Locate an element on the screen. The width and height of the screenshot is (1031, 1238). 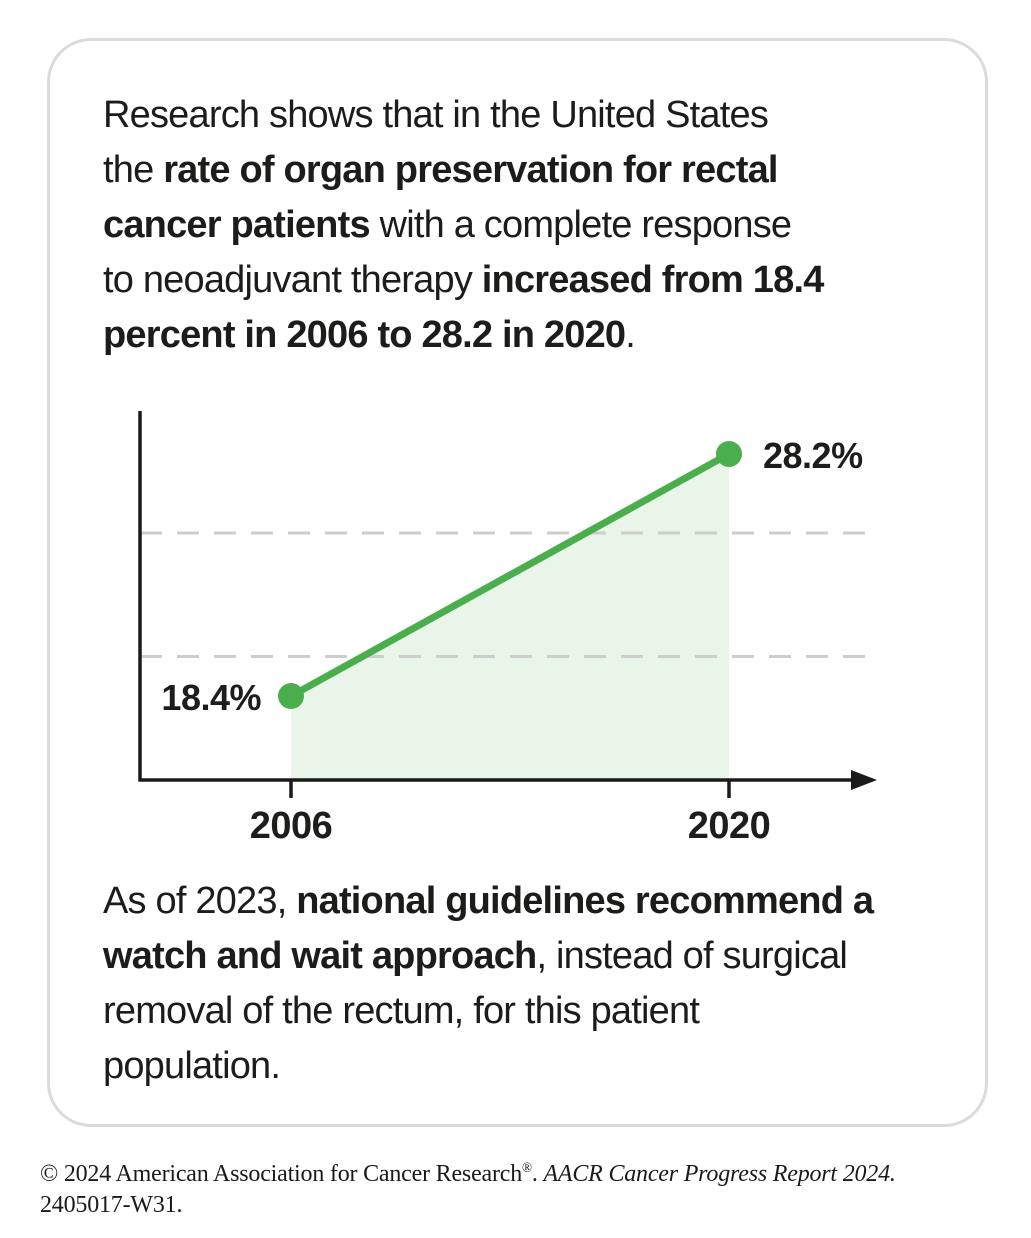
text-line: percent in 2006 to 28.2 in 2020. is located at coordinates (463, 335).